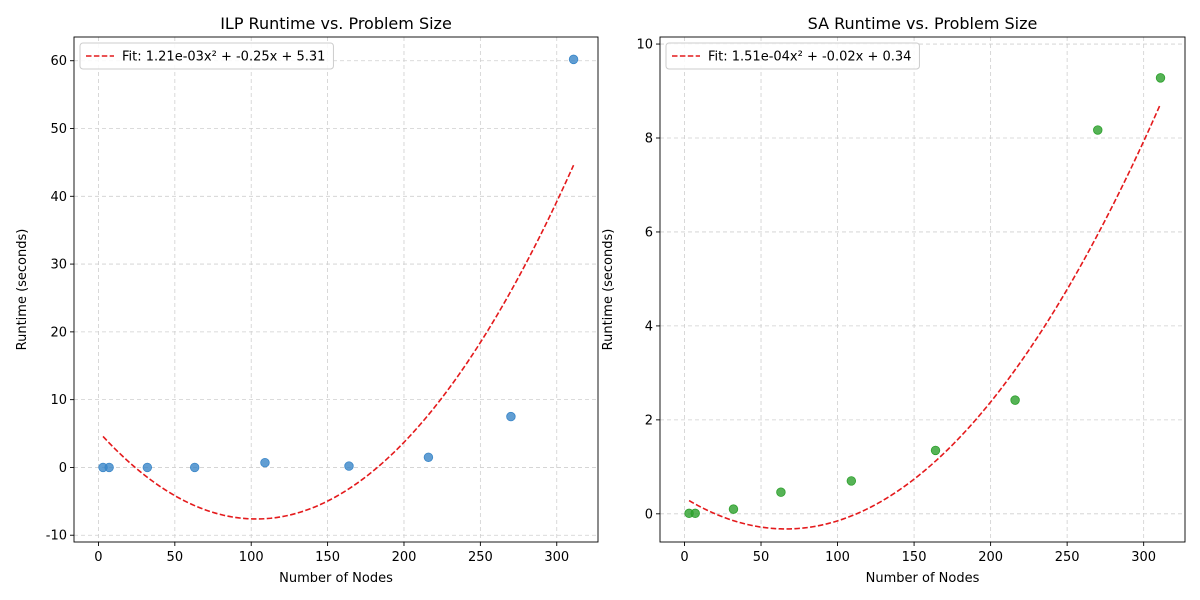 This screenshot has width=1200, height=600. I want to click on ilp-y-axis-label: Runtime (seconds), so click(22, 290).